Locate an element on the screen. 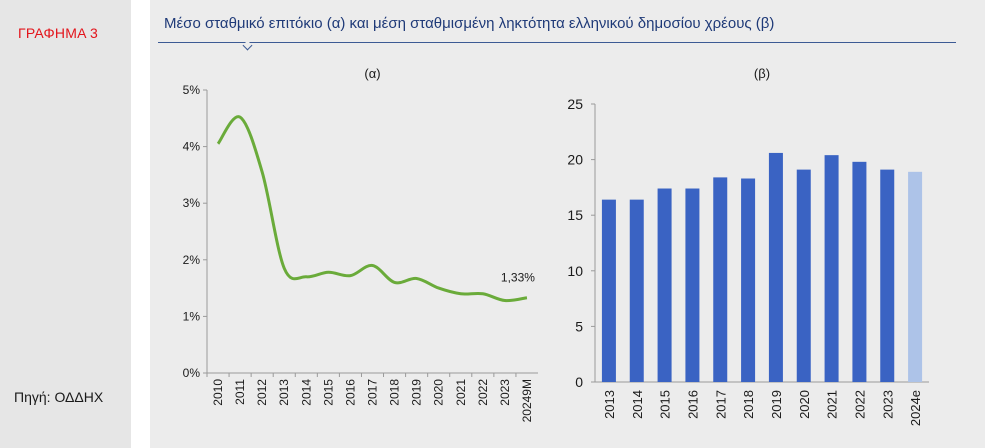 The height and width of the screenshot is (448, 985). x-tick-label-a: 2013 is located at coordinates (284, 392).